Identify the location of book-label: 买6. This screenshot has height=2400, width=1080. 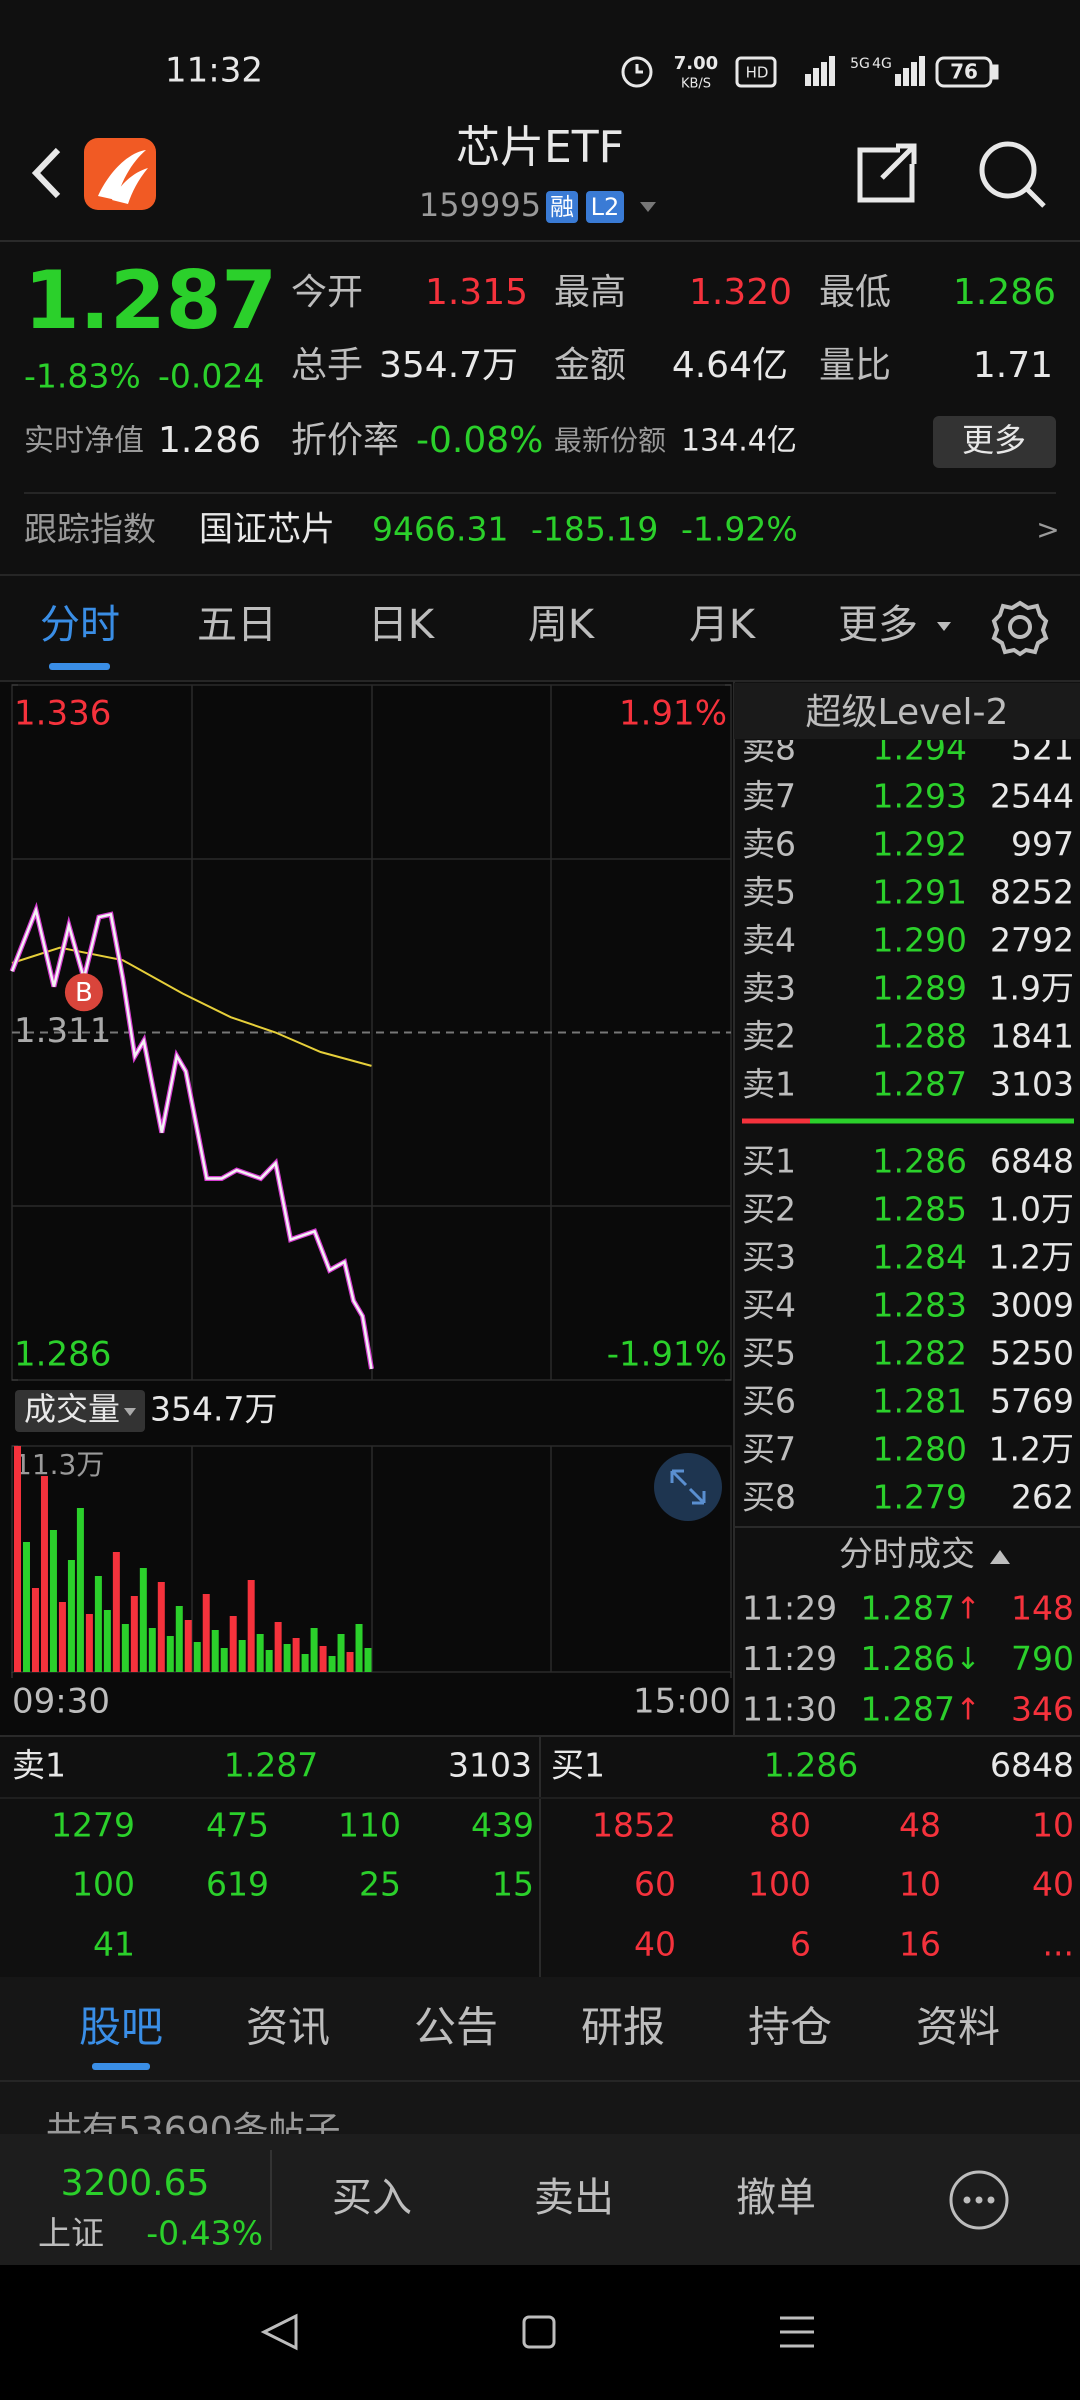
(769, 1401).